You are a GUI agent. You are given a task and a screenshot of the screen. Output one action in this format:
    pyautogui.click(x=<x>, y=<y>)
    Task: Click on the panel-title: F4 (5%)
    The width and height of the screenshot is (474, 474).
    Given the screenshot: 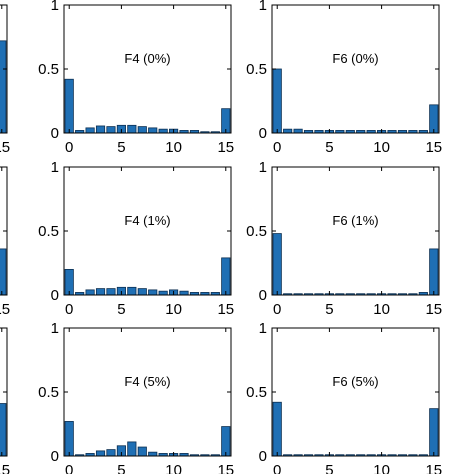 What is the action you would take?
    pyautogui.click(x=147, y=381)
    